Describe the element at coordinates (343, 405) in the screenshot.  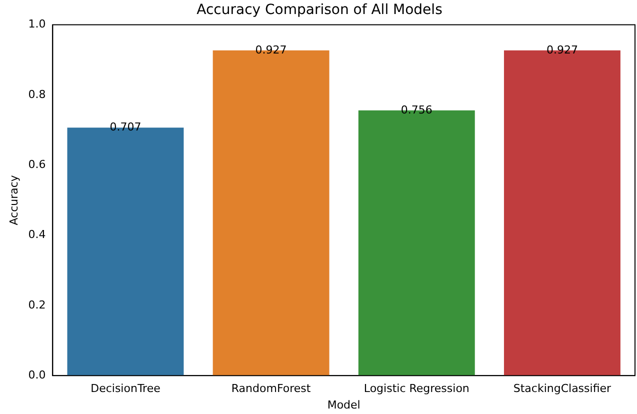
I see `x-axis-title: Model` at that location.